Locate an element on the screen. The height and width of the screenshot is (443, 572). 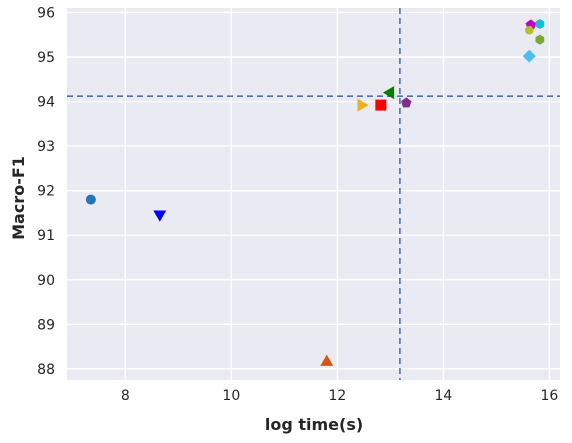
x-tick-label: 12 is located at coordinates (337, 396).